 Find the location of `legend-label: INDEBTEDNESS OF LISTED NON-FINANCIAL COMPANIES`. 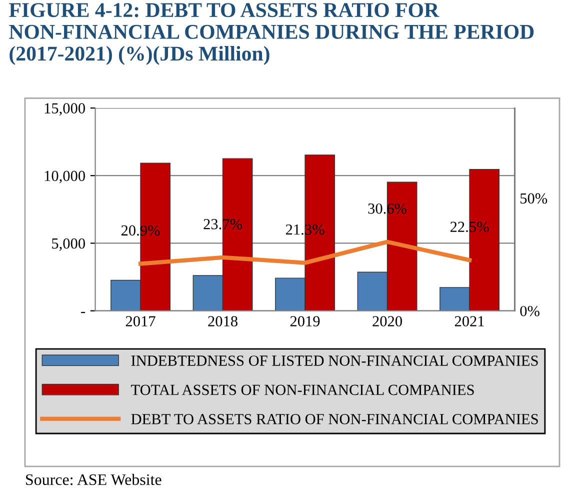

legend-label: INDEBTEDNESS OF LISTED NON-FINANCIAL COMPANIES is located at coordinates (334, 361).